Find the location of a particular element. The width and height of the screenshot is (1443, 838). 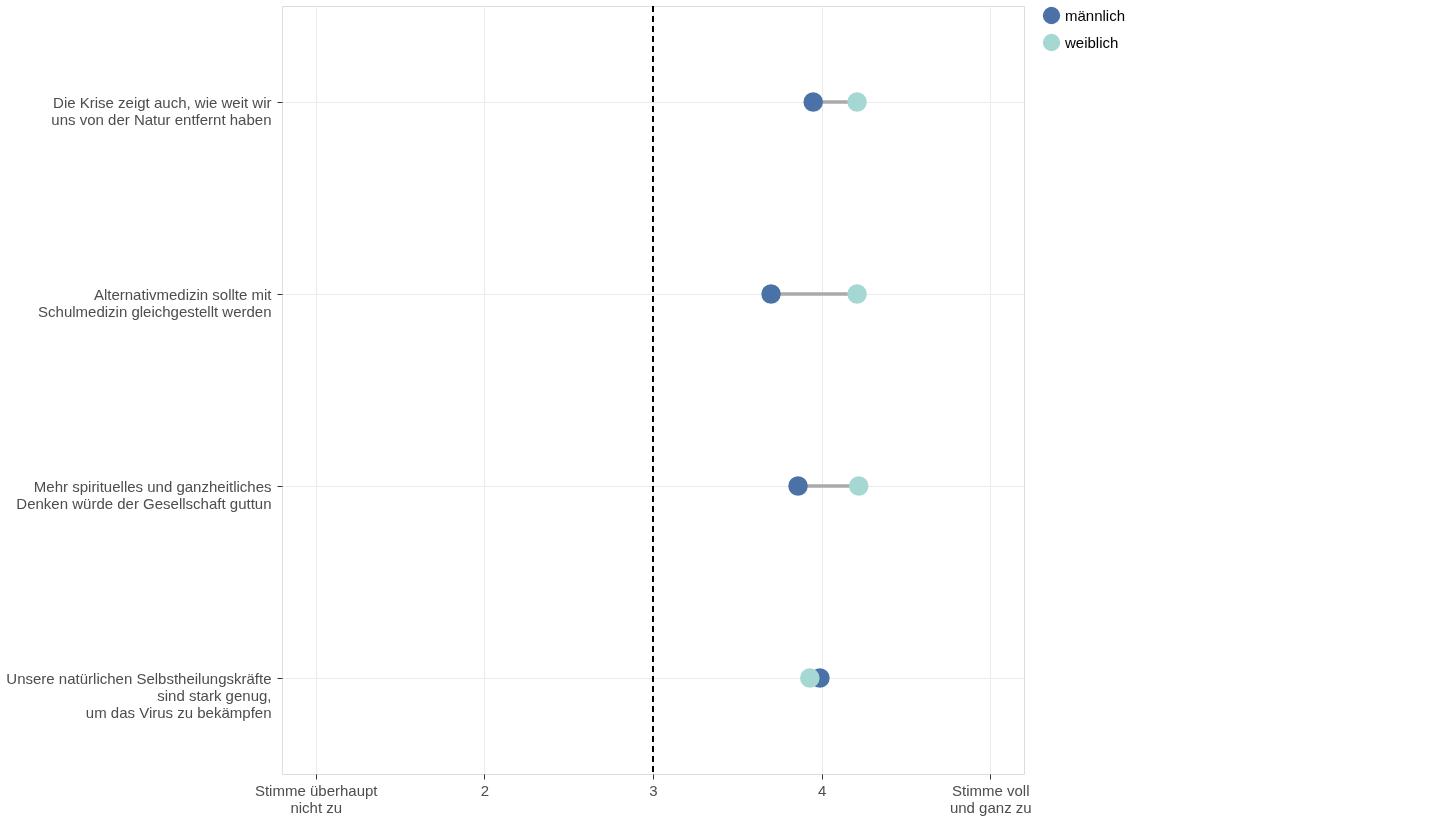

x-tick-label: Stimme voll und ganz zu is located at coordinates (990, 798).